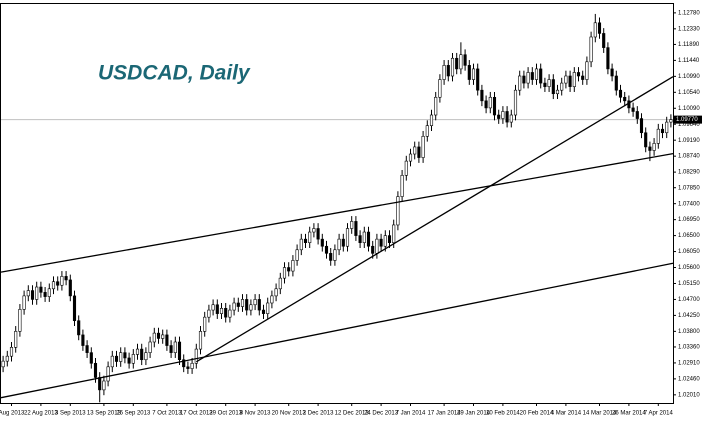 This screenshot has width=702, height=421. I want to click on y-tick-label: 1.06050, so click(689, 252).